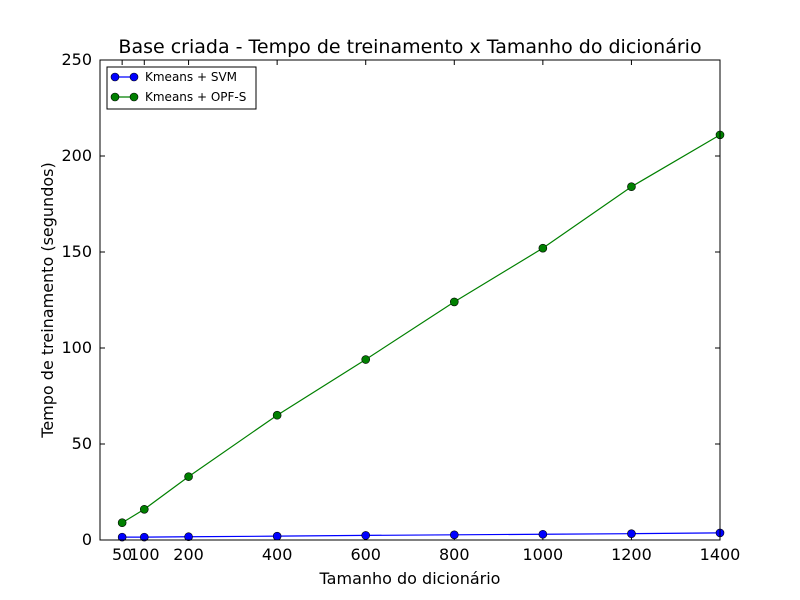 Image resolution: width=800 pixels, height=600 pixels. What do you see at coordinates (87, 539) in the screenshot?
I see `y-tick-label: 0` at bounding box center [87, 539].